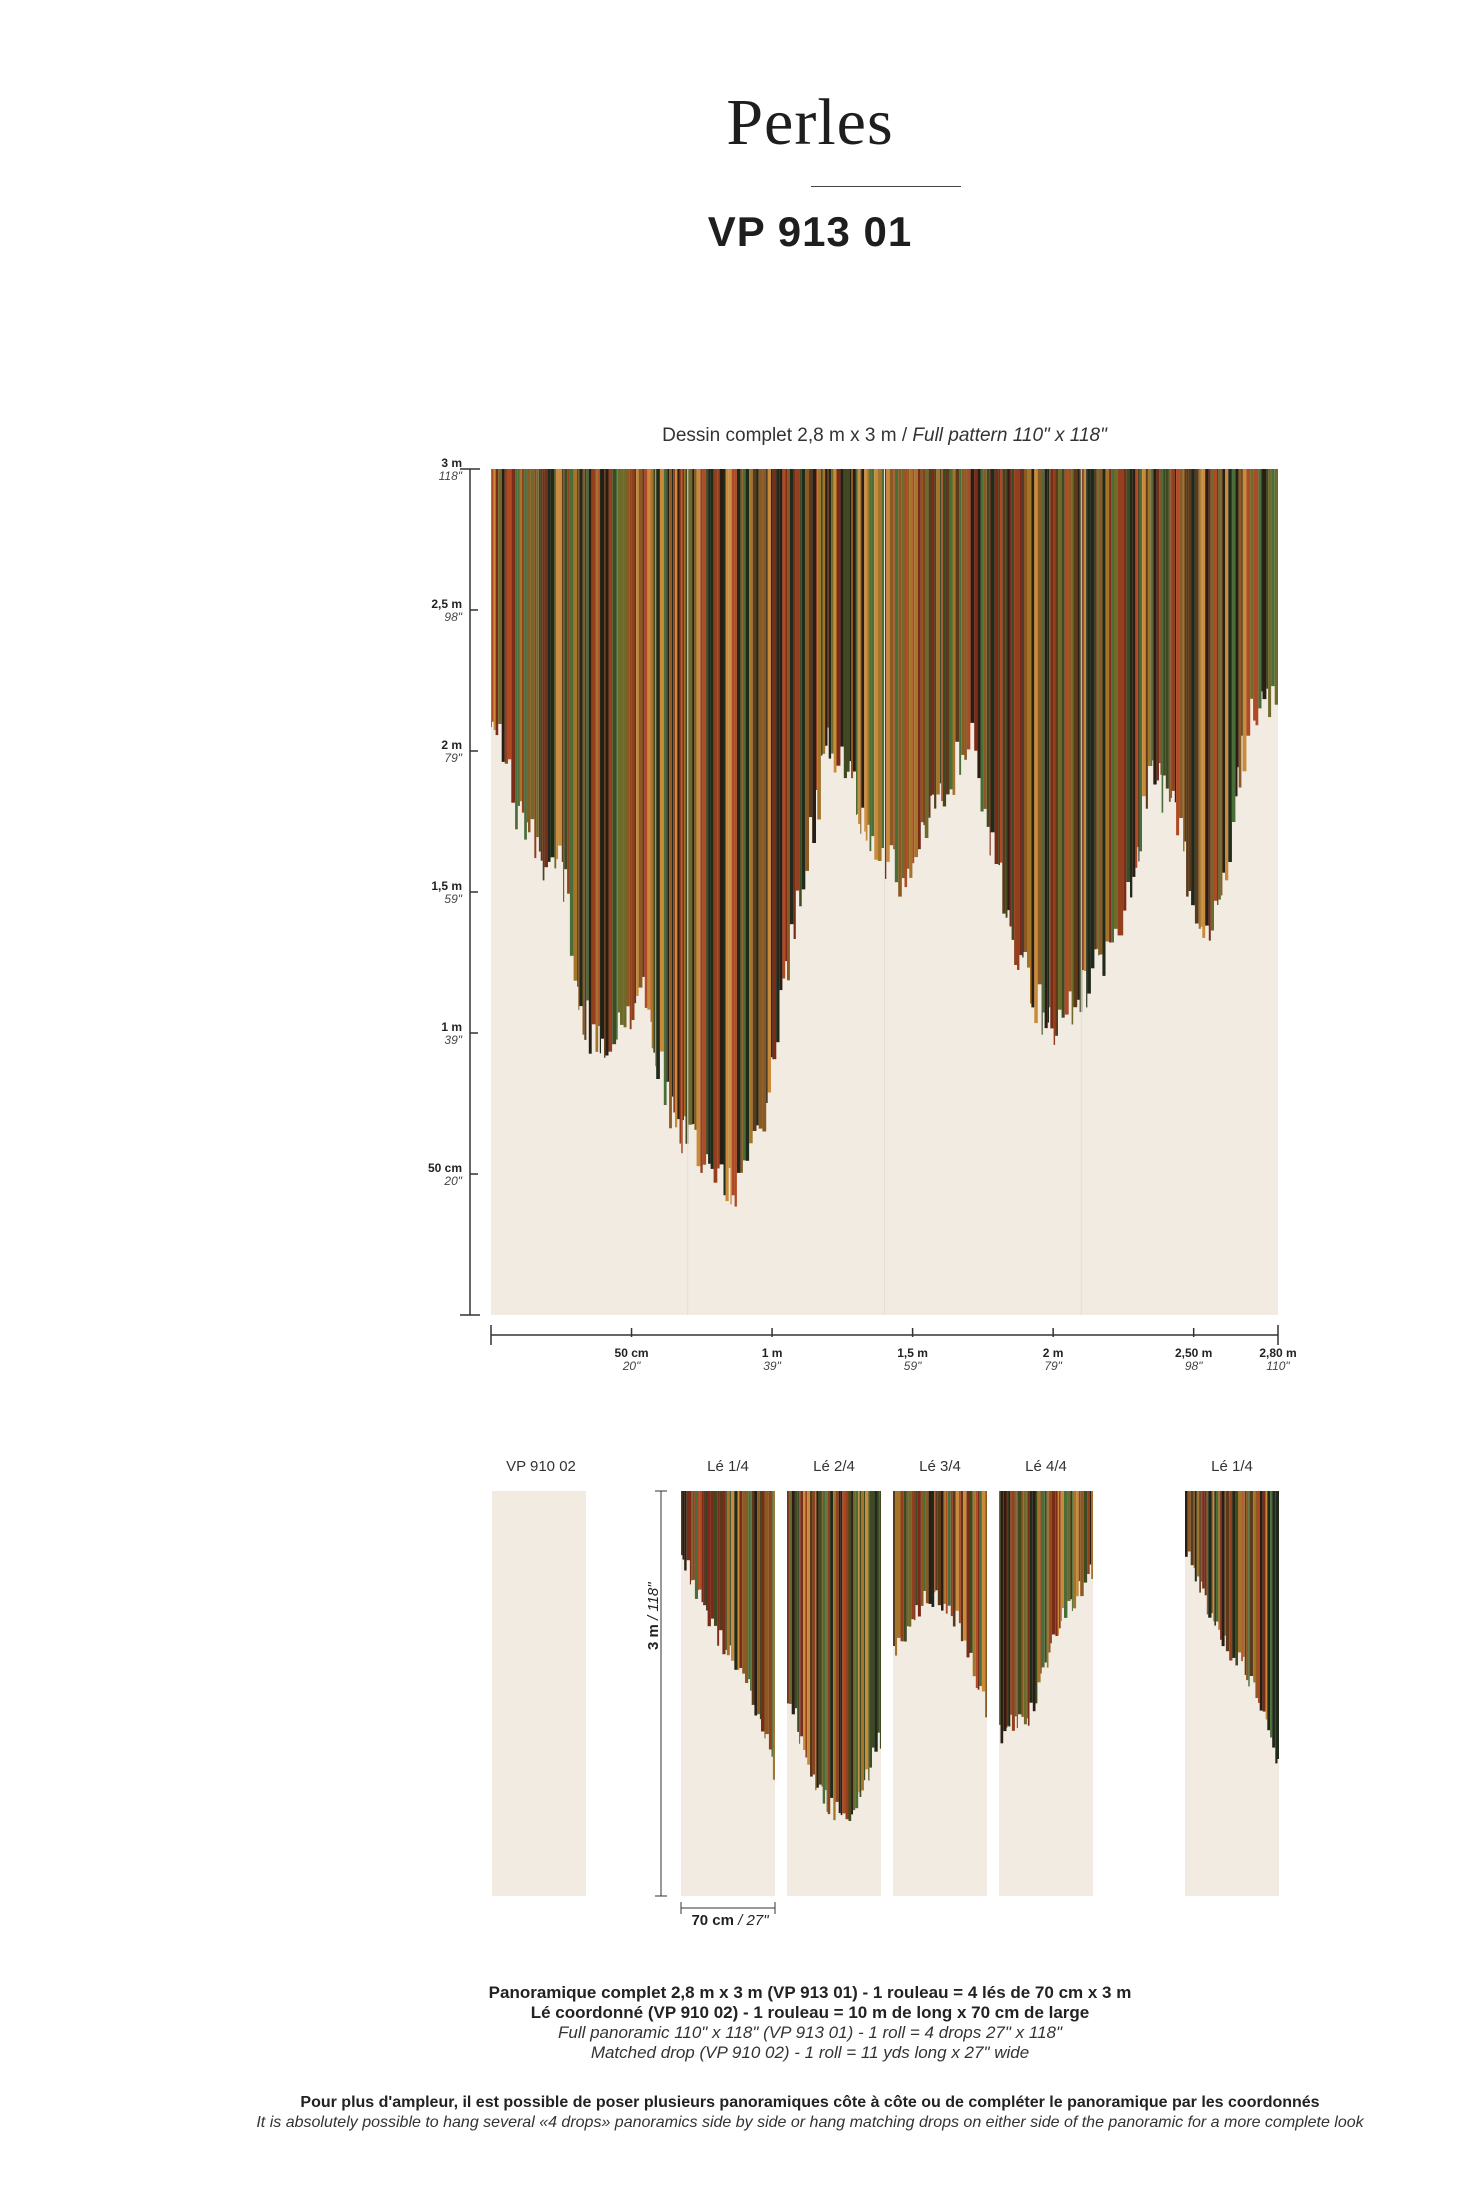  What do you see at coordinates (1232, 1466) in the screenshot?
I see `drop-label: Lé 1/4` at bounding box center [1232, 1466].